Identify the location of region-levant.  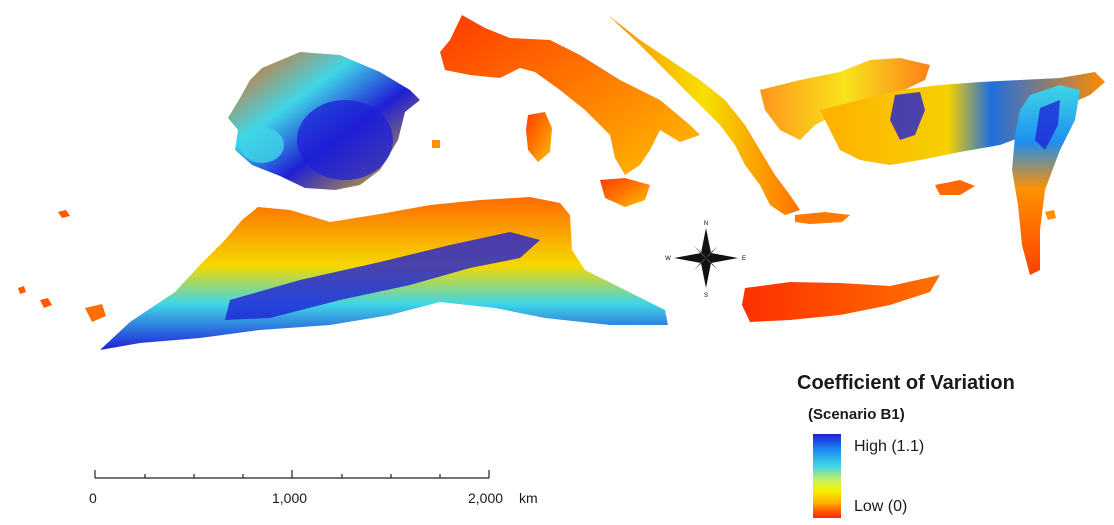
(1046, 180).